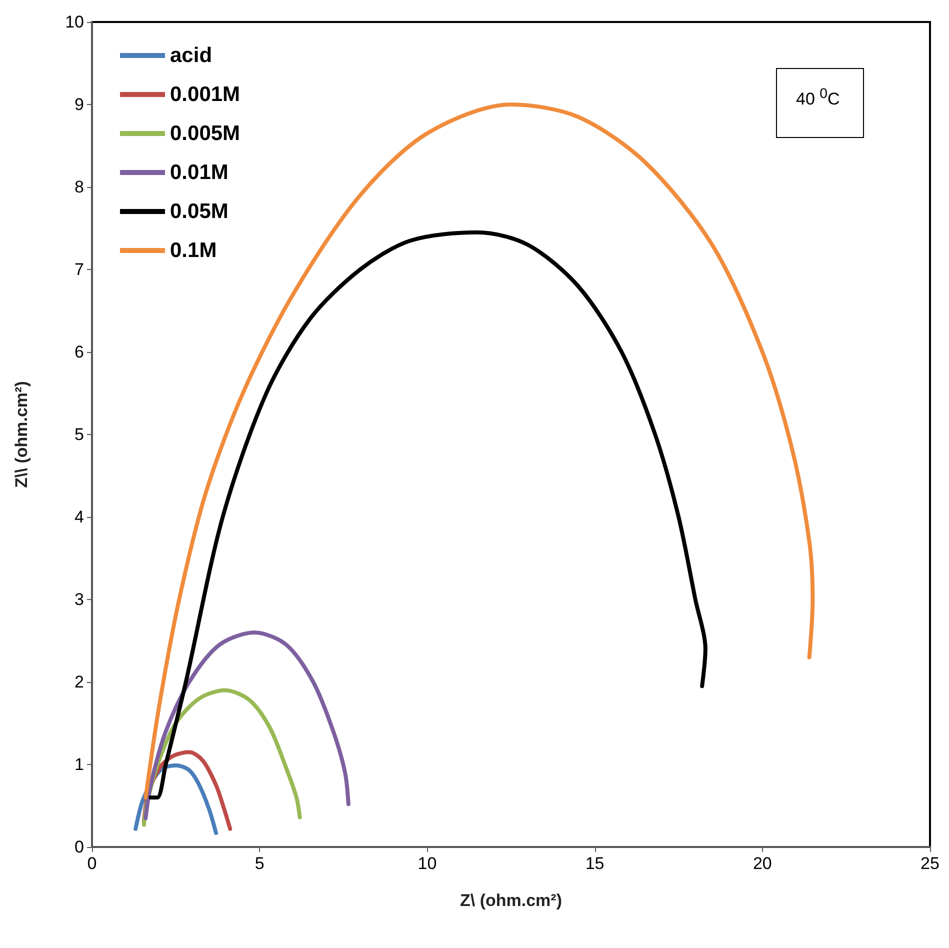 This screenshot has width=949, height=948. What do you see at coordinates (74, 22) in the screenshot?
I see `y-tick-label: 10` at bounding box center [74, 22].